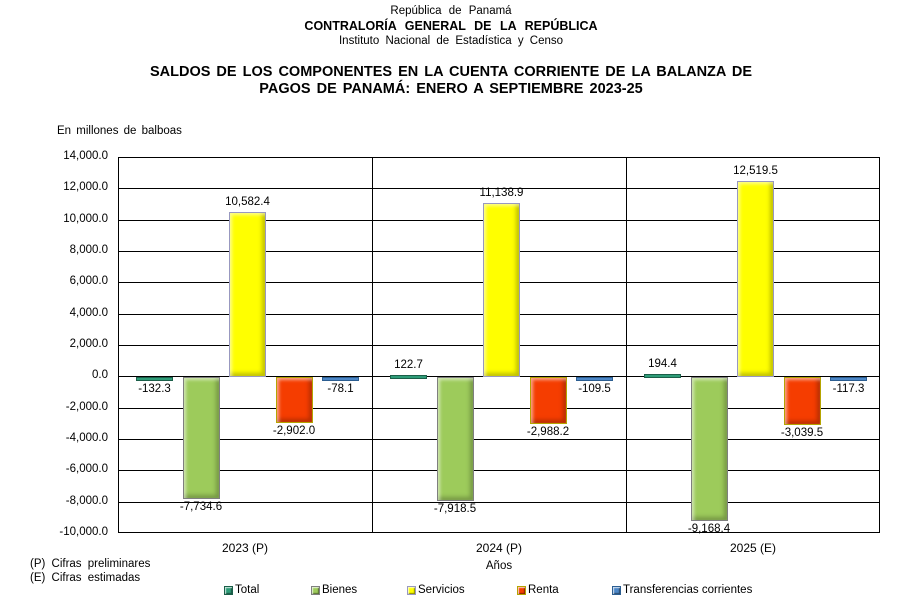 This screenshot has height=615, width=902. I want to click on legend-item-renta: Renta, so click(538, 590).